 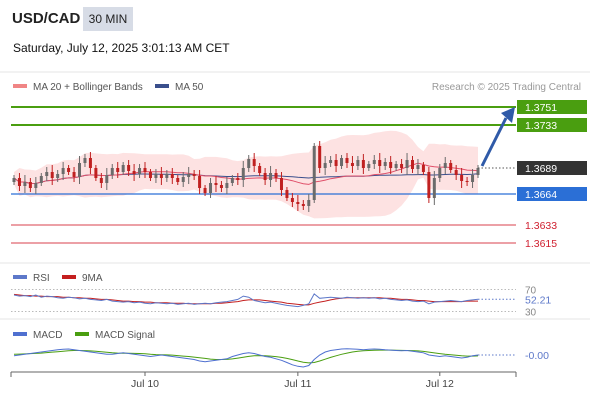 What do you see at coordinates (440, 384) in the screenshot?
I see `time-tick-label-2: Jul 12` at bounding box center [440, 384].